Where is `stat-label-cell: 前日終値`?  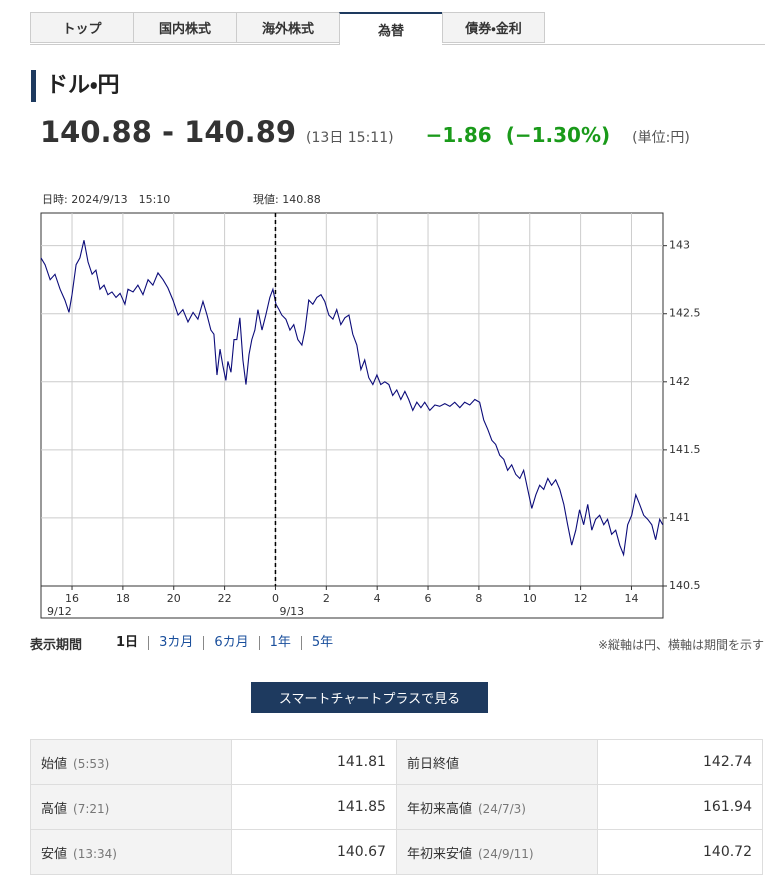
stat-label-cell: 前日終値 is located at coordinates (497, 762).